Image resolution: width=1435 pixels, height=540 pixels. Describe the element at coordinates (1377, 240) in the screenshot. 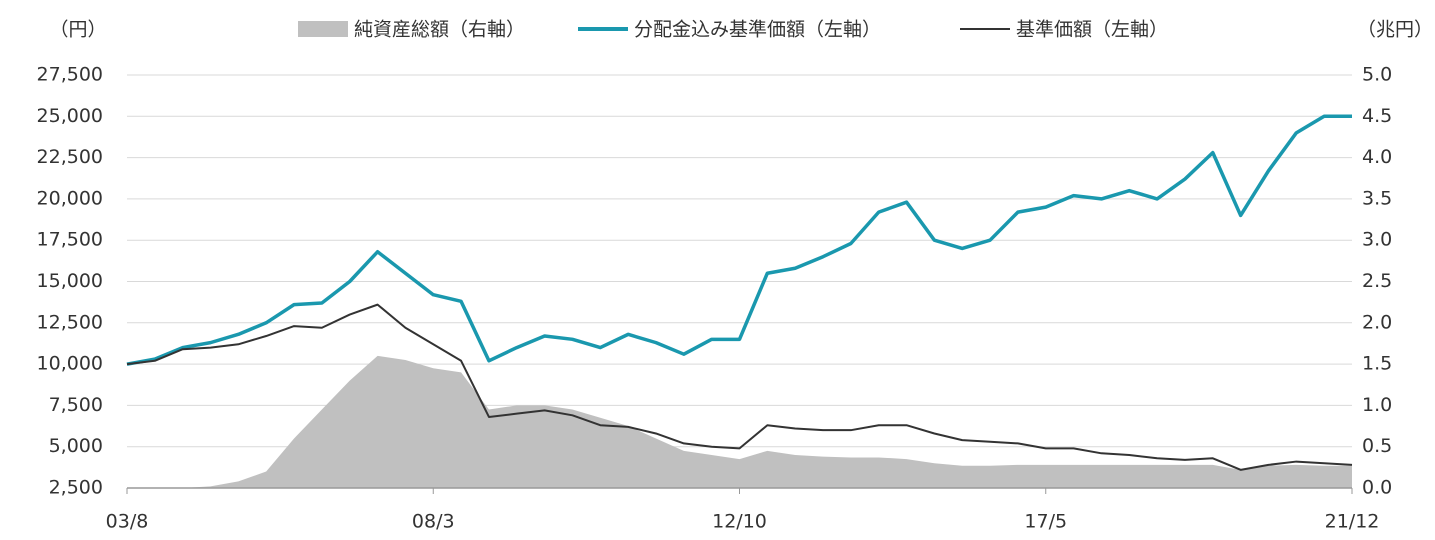

I see `y2-tick-label: 3.0` at that location.